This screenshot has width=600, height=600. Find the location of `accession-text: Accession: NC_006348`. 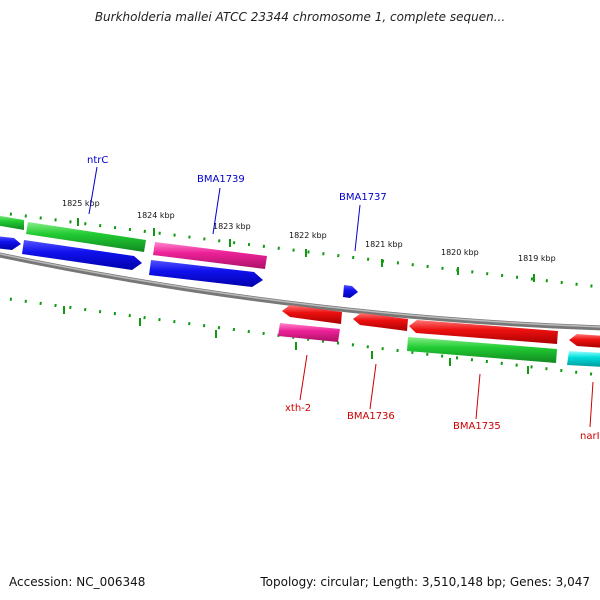

accession-text: Accession: NC_006348 is located at coordinates (77, 582).